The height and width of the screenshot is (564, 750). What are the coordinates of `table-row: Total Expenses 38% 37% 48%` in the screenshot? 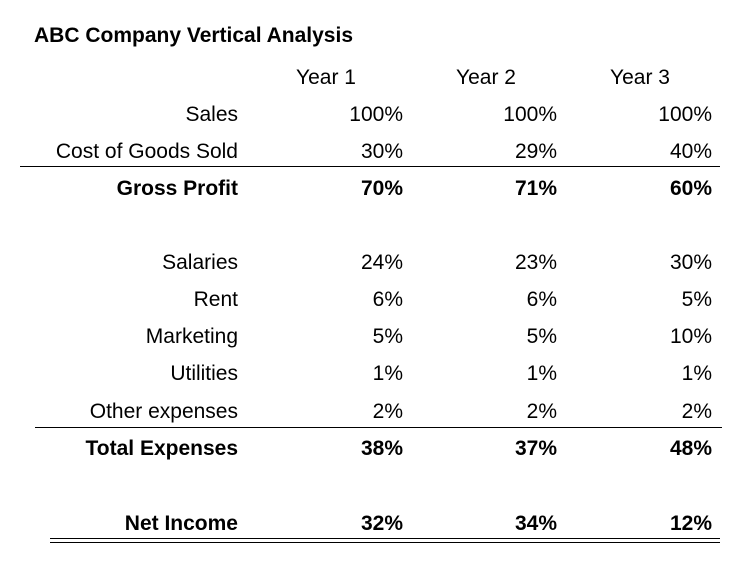 It's located at (375, 449).